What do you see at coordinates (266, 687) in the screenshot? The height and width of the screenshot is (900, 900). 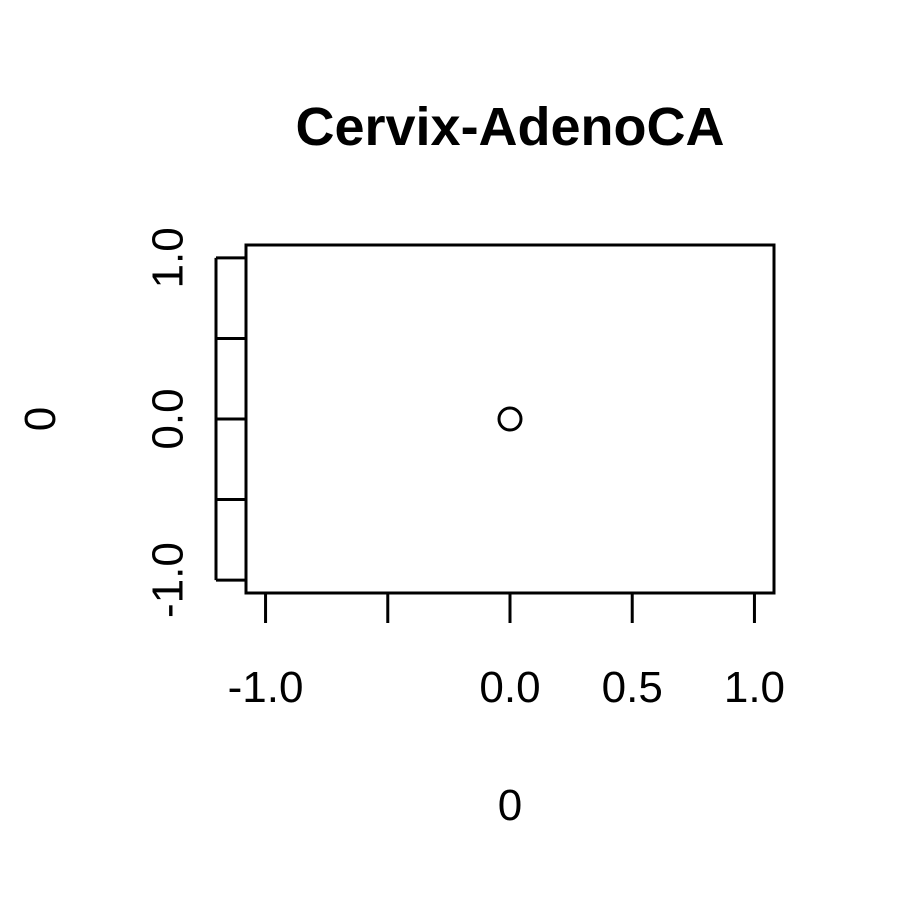 I see `x-tick-label: -1.0` at bounding box center [266, 687].